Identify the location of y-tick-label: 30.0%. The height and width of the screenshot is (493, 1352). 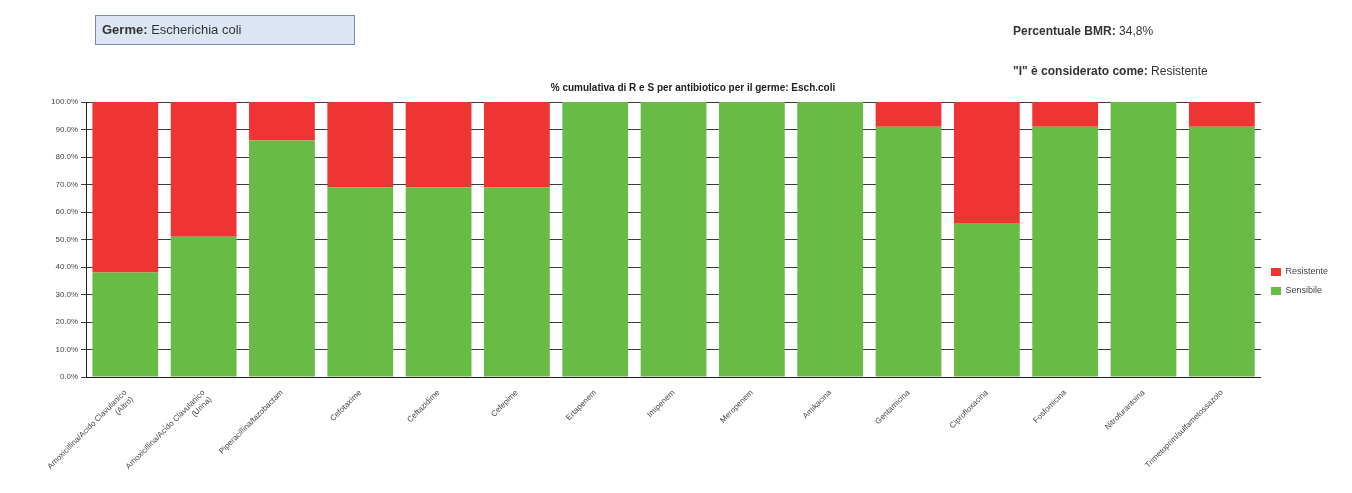
(67, 294).